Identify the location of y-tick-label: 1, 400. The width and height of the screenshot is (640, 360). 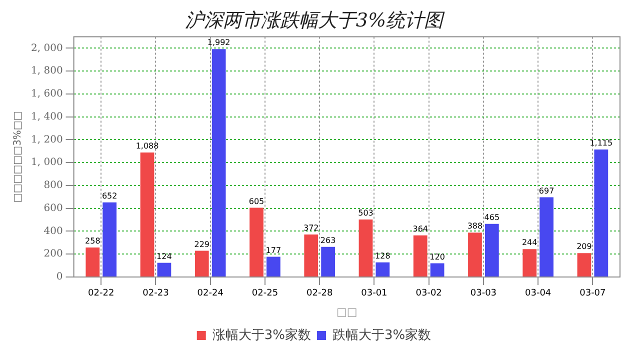
(46, 116).